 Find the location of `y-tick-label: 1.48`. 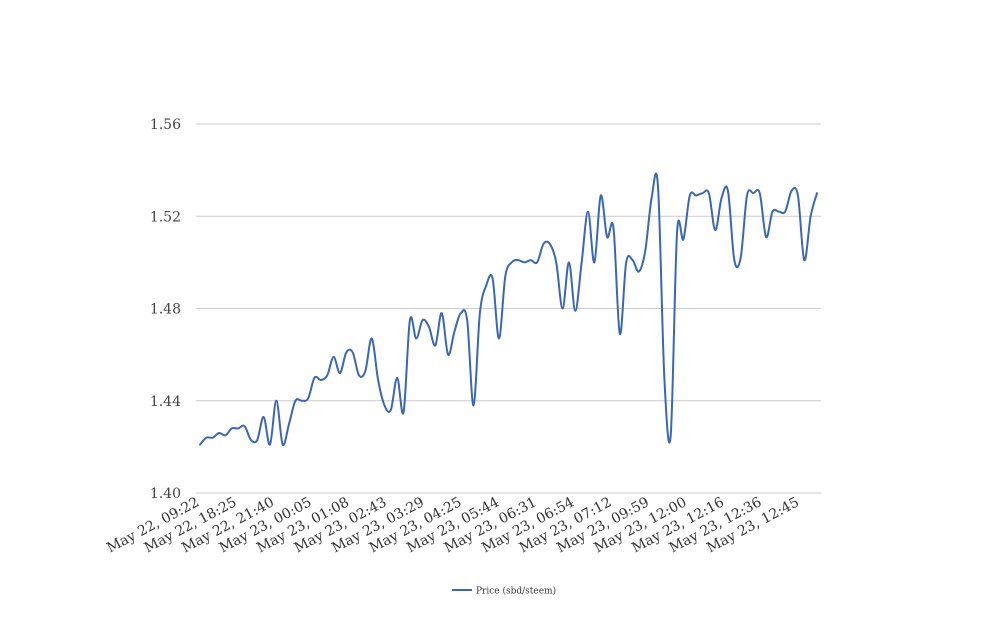

y-tick-label: 1.48 is located at coordinates (165, 310).